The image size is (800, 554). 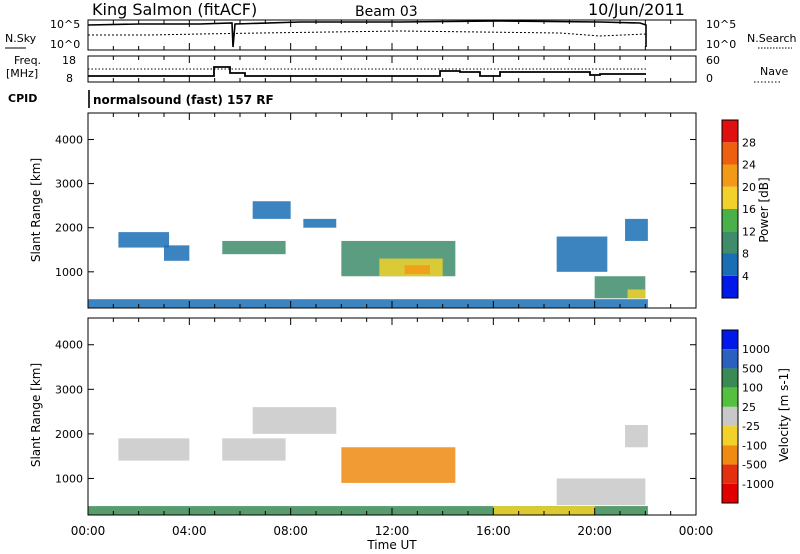 What do you see at coordinates (65, 24) in the screenshot?
I see `sky-left-tick-high: 10^5` at bounding box center [65, 24].